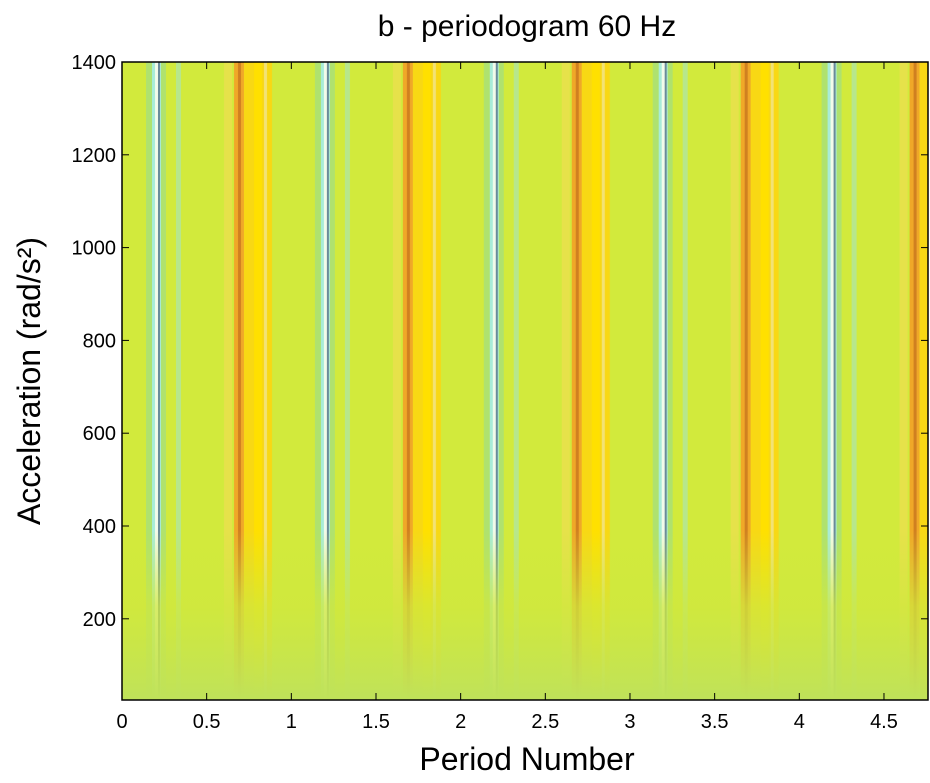 This screenshot has height=783, width=930. What do you see at coordinates (545, 722) in the screenshot?
I see `x-tick-label: 2.5` at bounding box center [545, 722].